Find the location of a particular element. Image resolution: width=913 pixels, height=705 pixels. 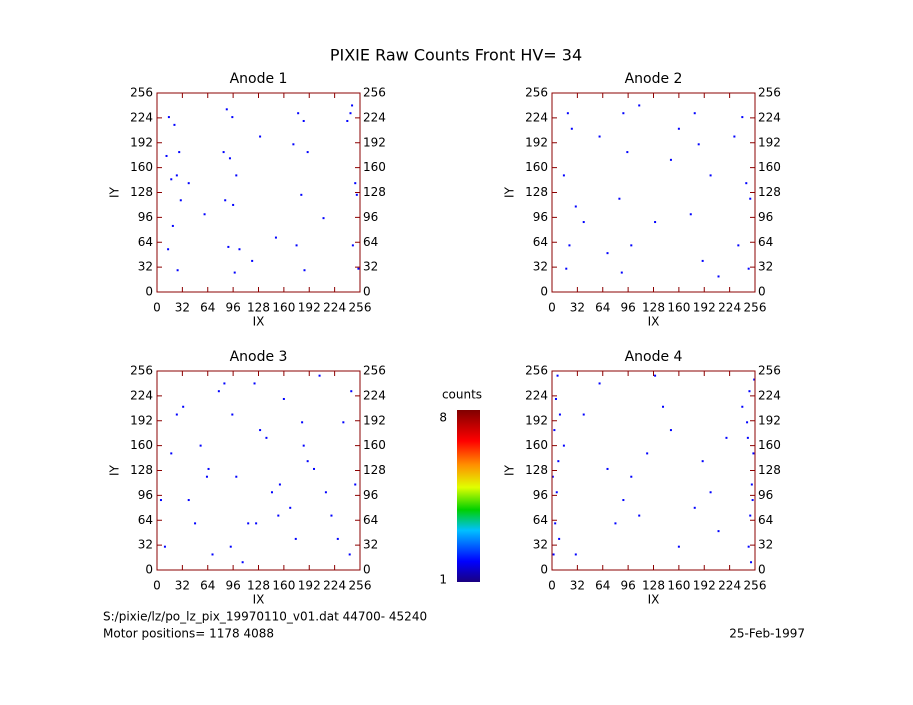

colorbar-label: counts is located at coordinates (462, 395).